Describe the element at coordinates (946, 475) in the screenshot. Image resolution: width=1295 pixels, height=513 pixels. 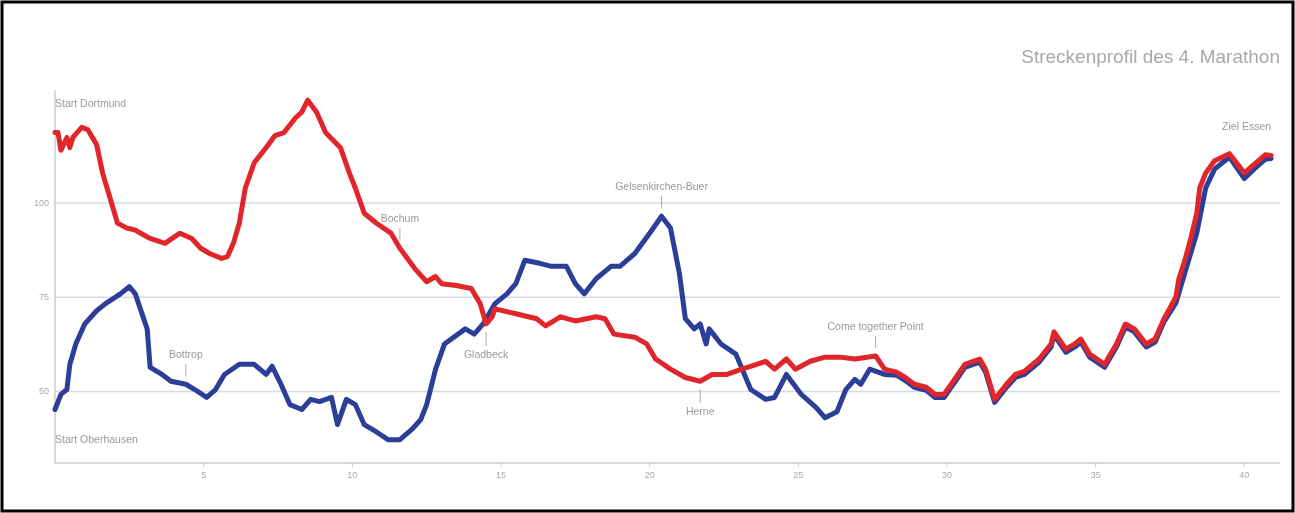
I see `x-tick-label: 30` at that location.